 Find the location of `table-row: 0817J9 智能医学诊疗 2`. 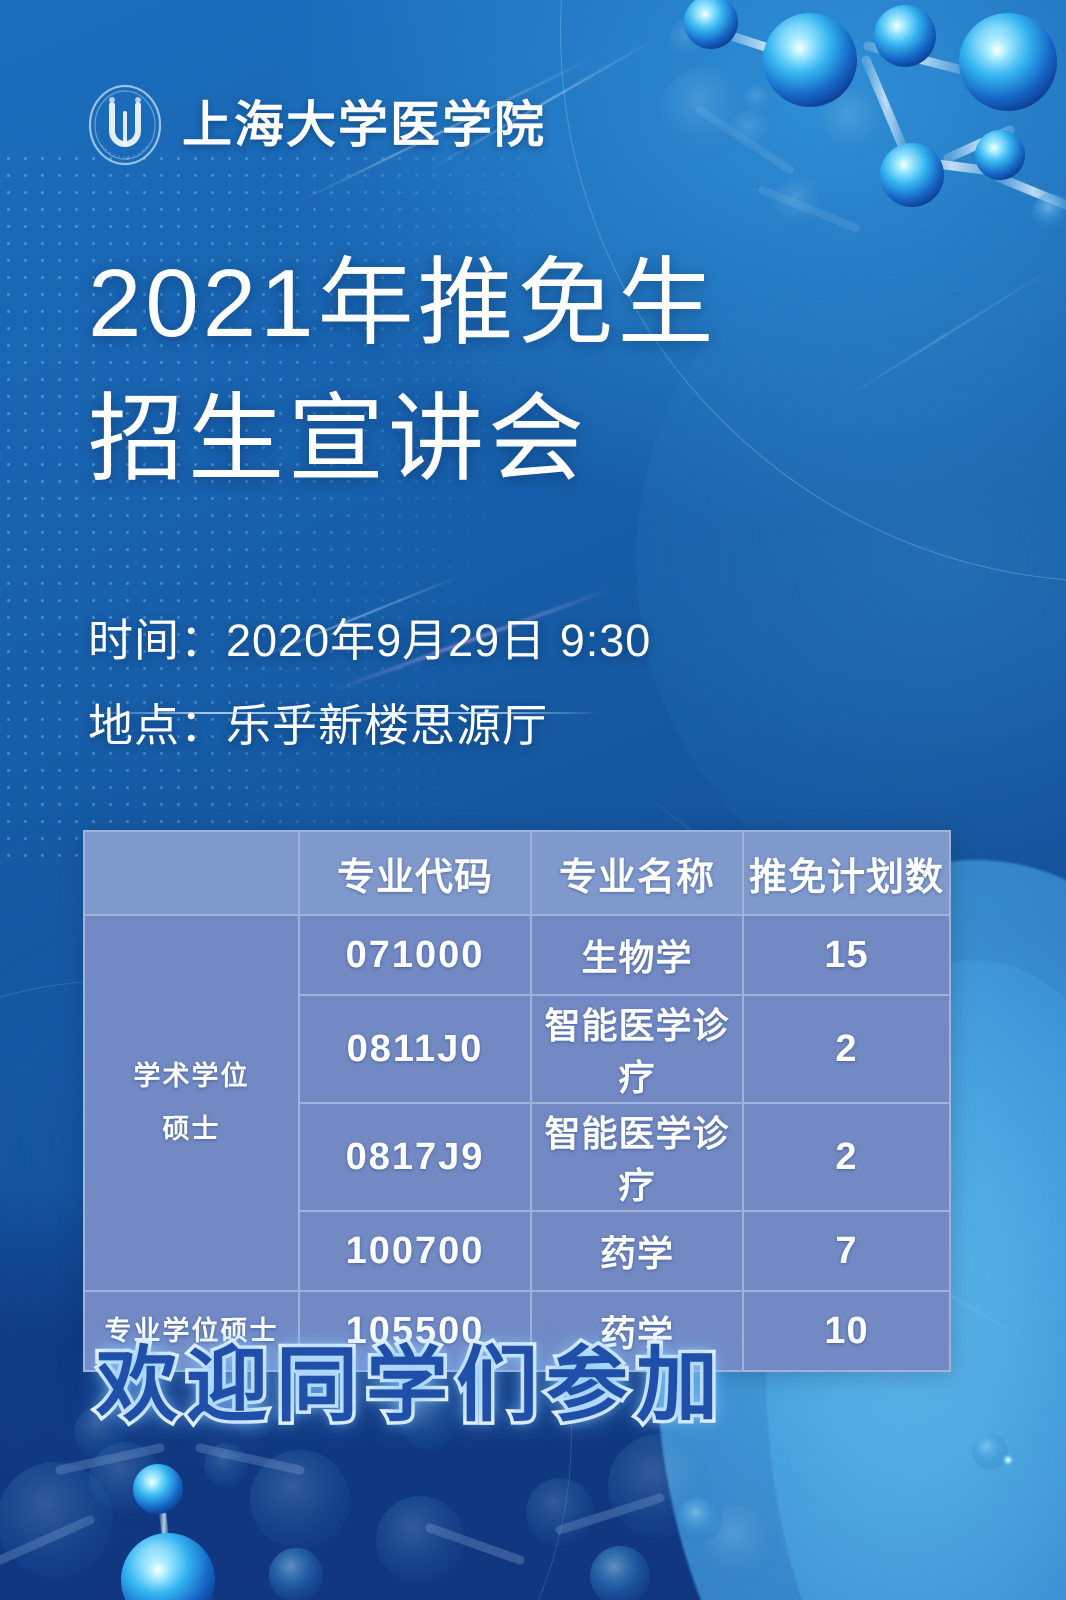

table-row: 0817J9 智能医学诊疗 2 is located at coordinates (517, 1157).